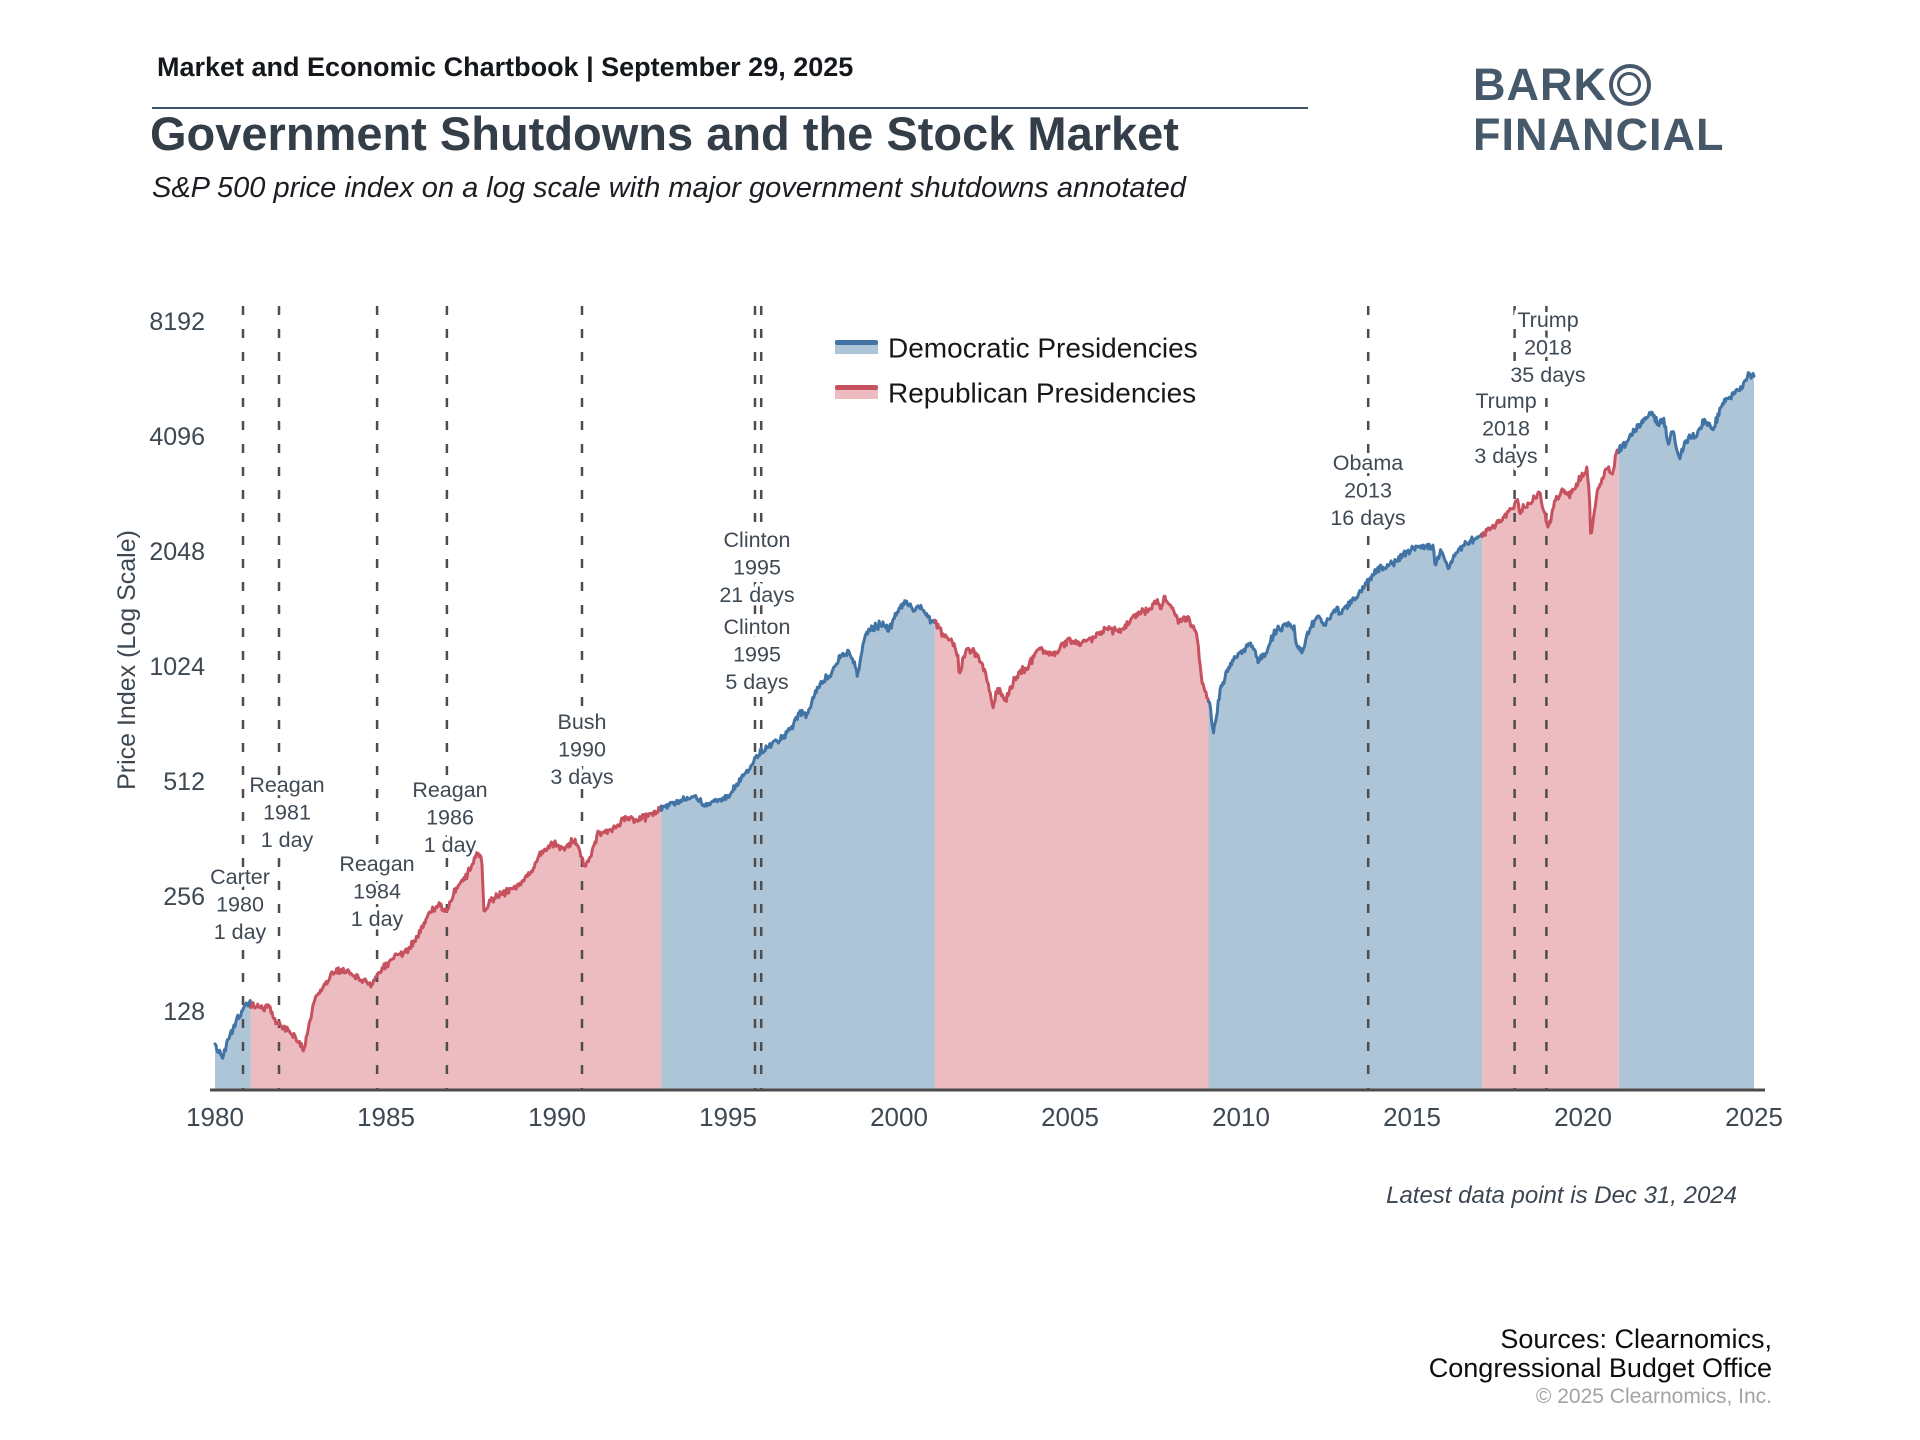  Describe the element at coordinates (456, 928) in the screenshot. I see `line-segment-reagan-bush` at that location.